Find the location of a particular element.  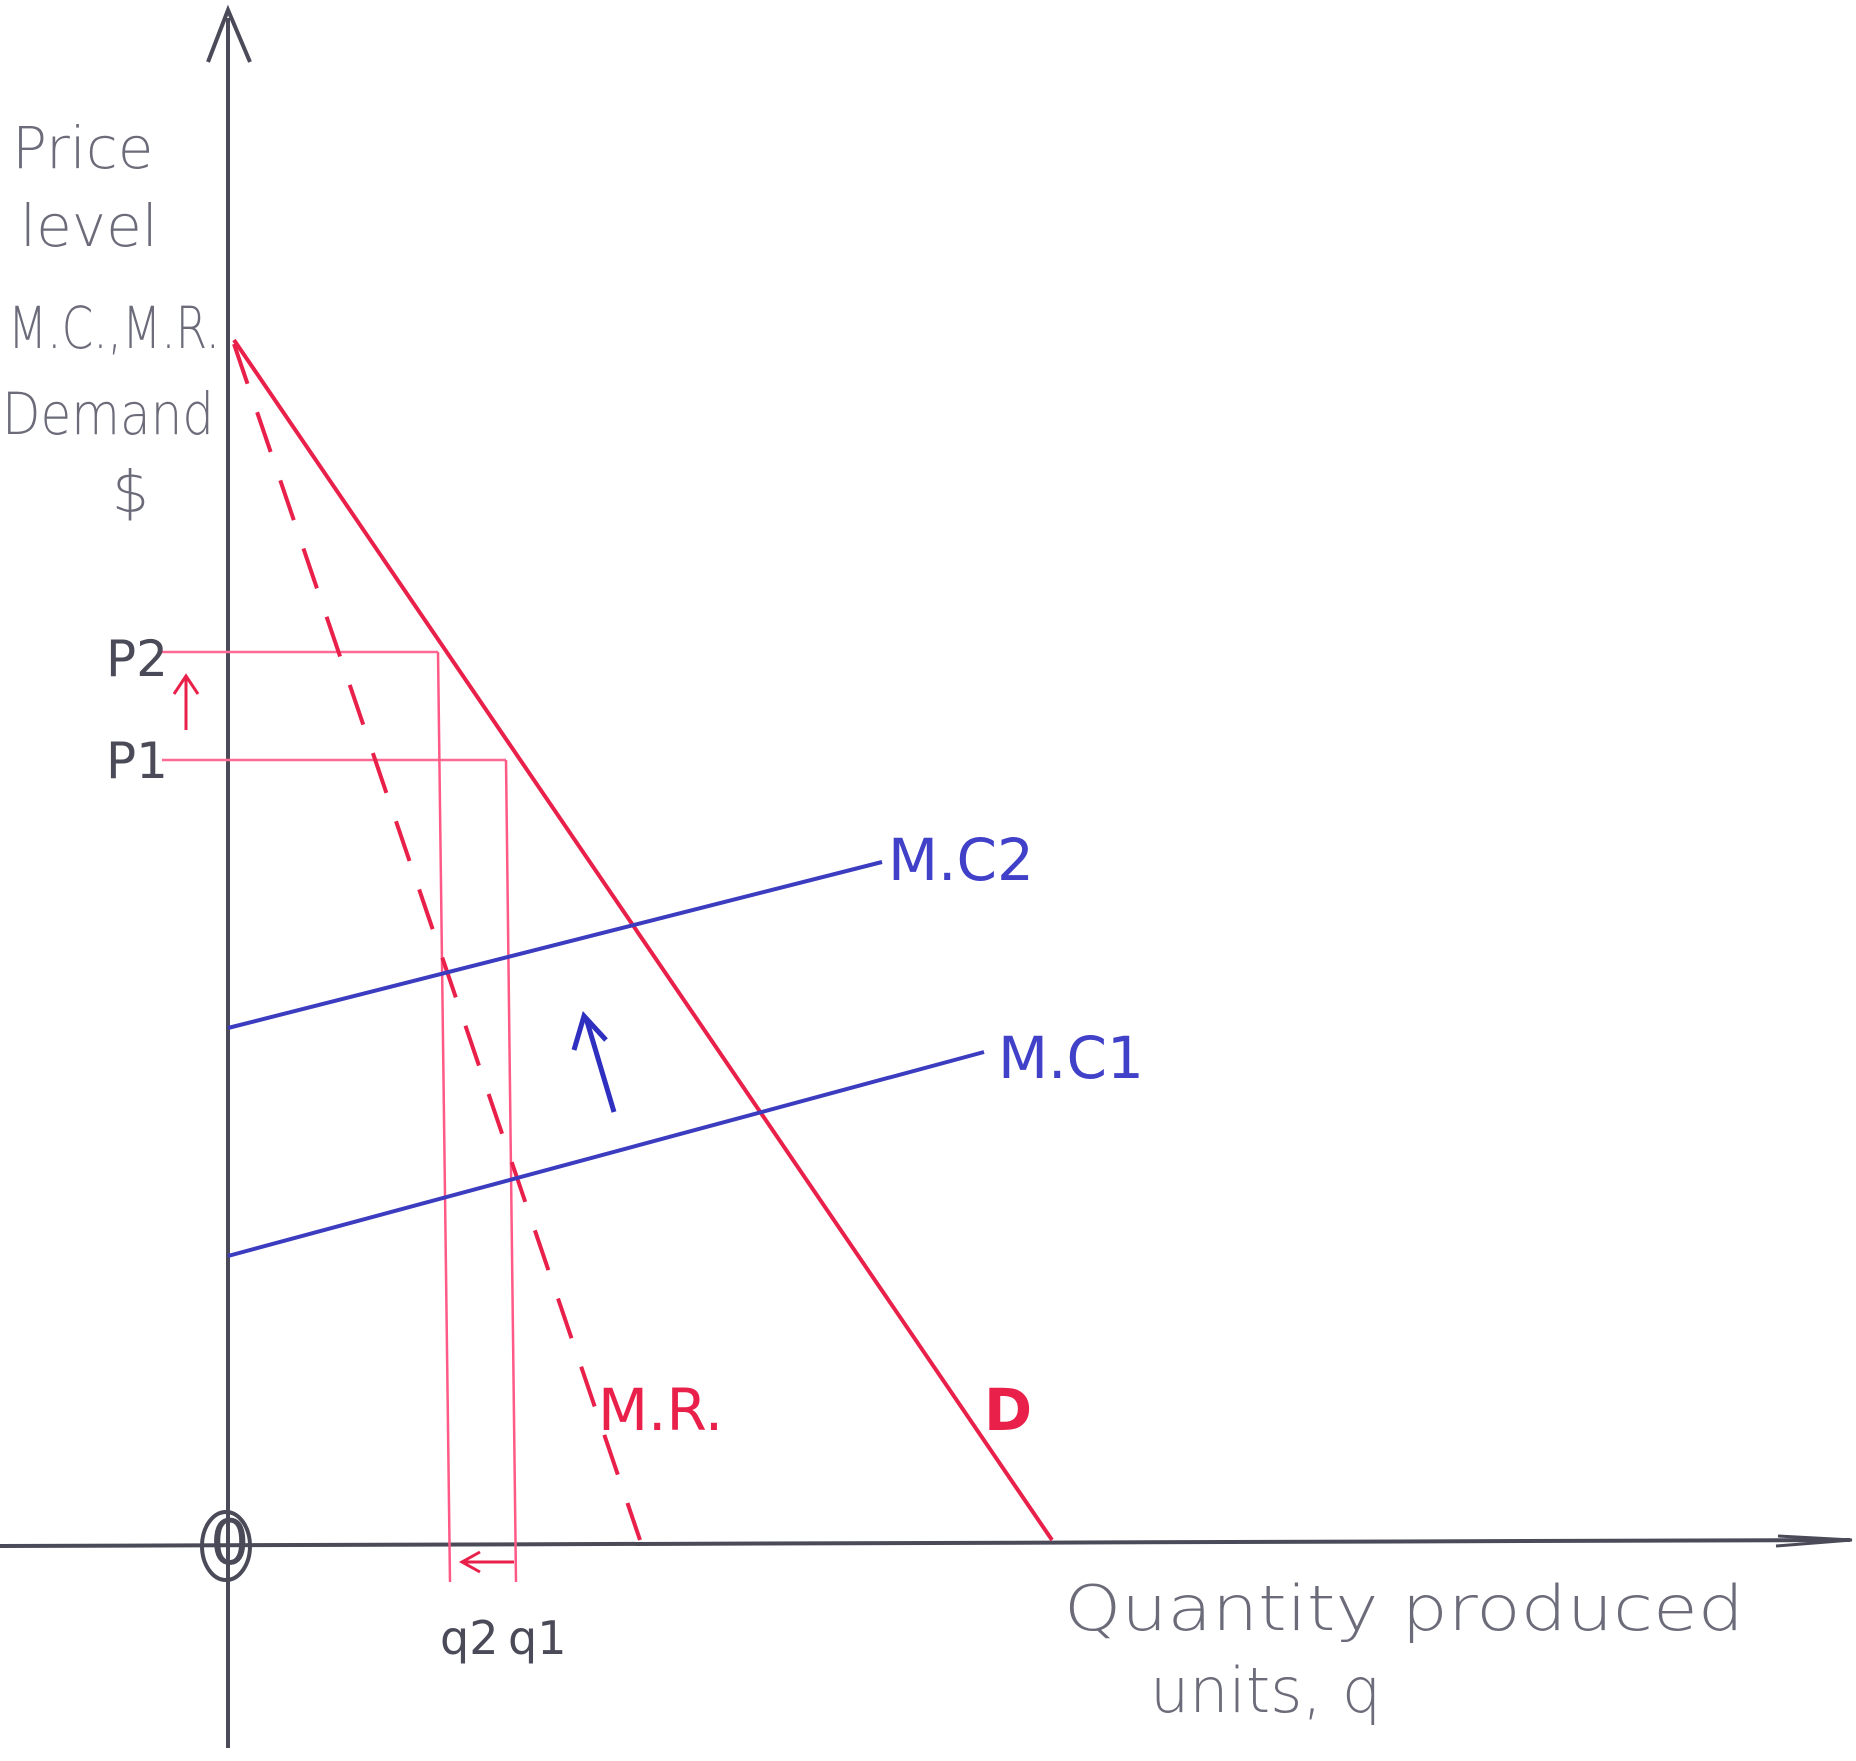

q2-label: q2 is located at coordinates (469, 1638).